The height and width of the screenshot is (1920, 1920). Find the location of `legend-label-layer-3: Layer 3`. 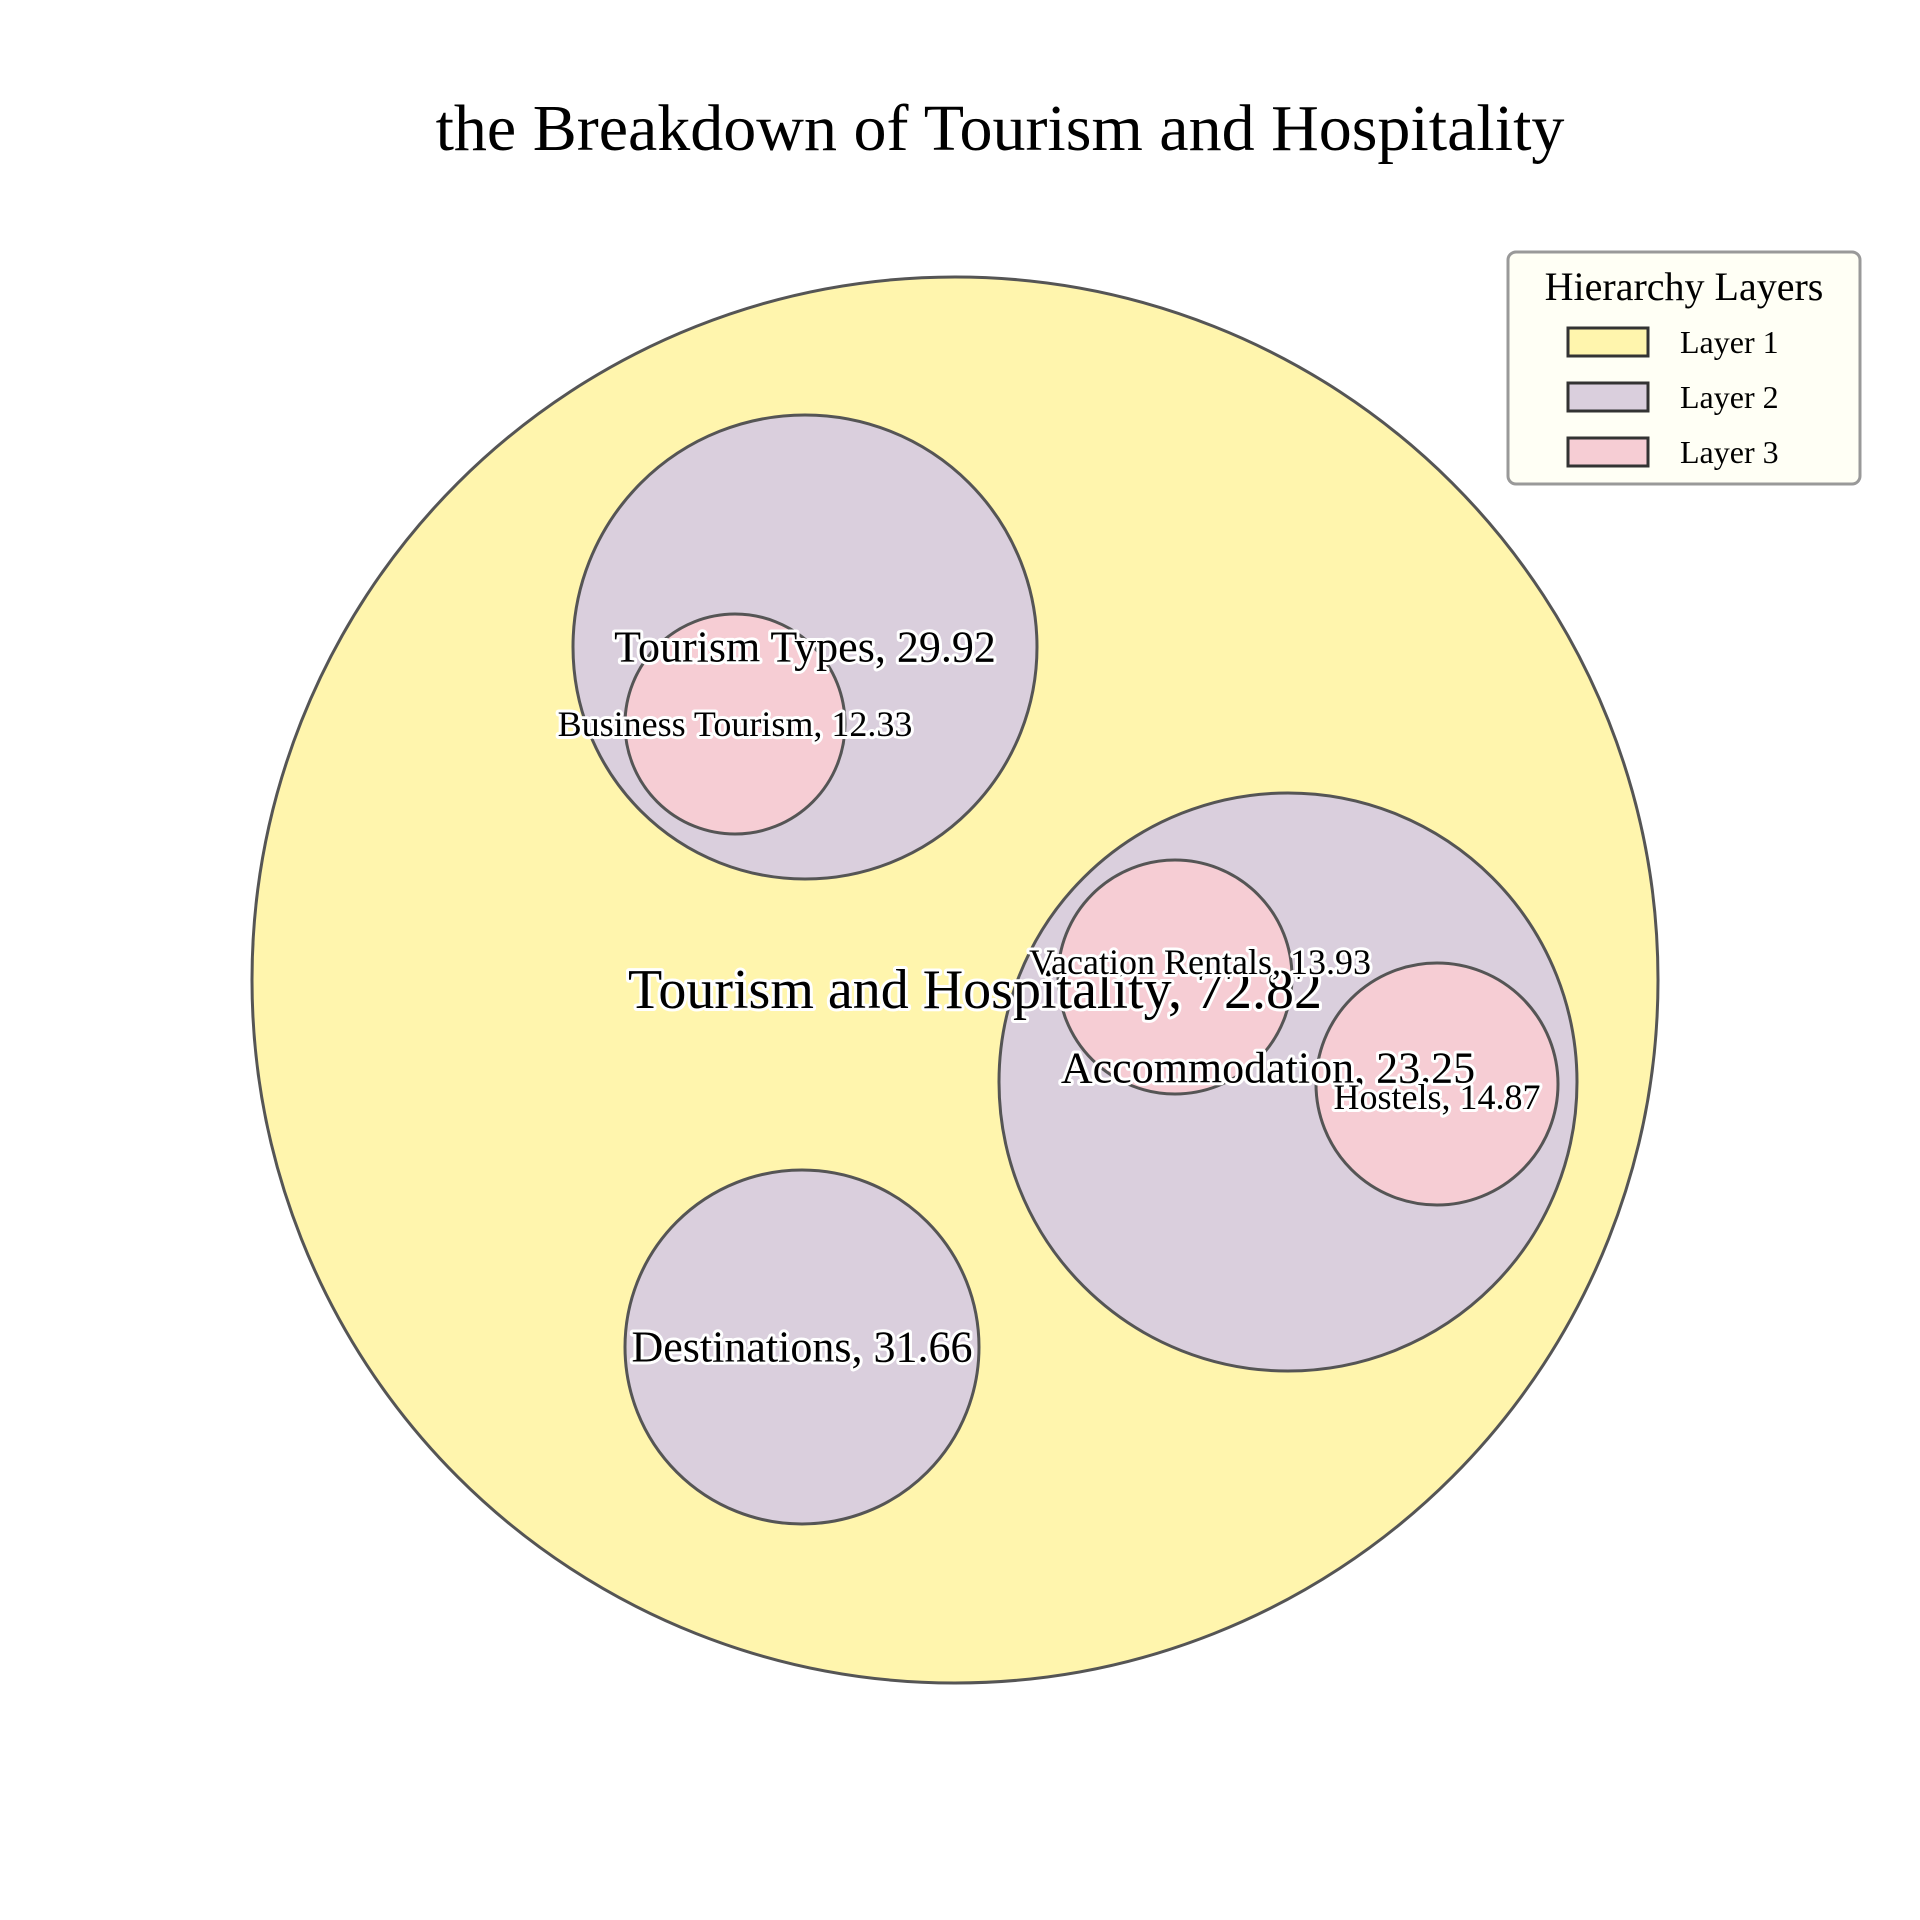

legend-label-layer-3: Layer 3 is located at coordinates (1729, 452).